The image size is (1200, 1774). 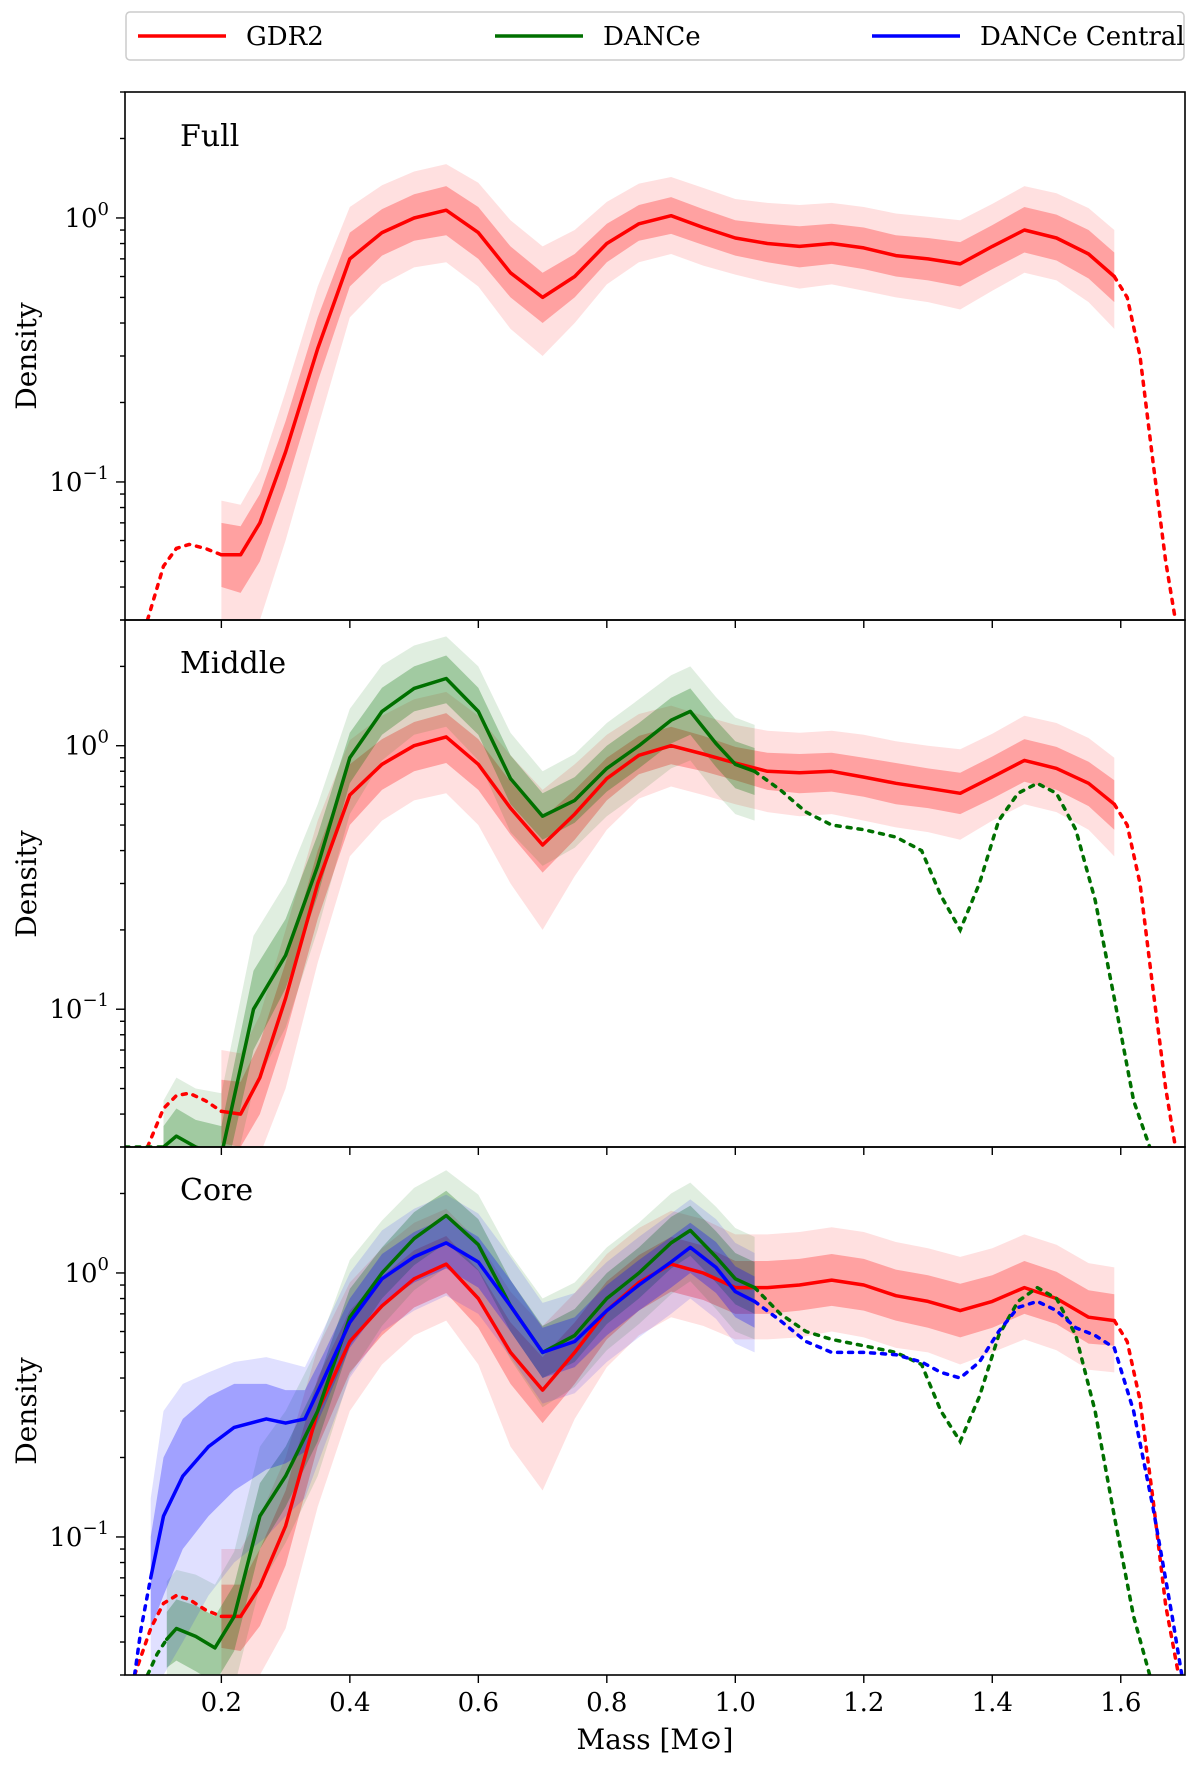 I want to click on core-dance-central-extrapolation-left, so click(x=142, y=1625).